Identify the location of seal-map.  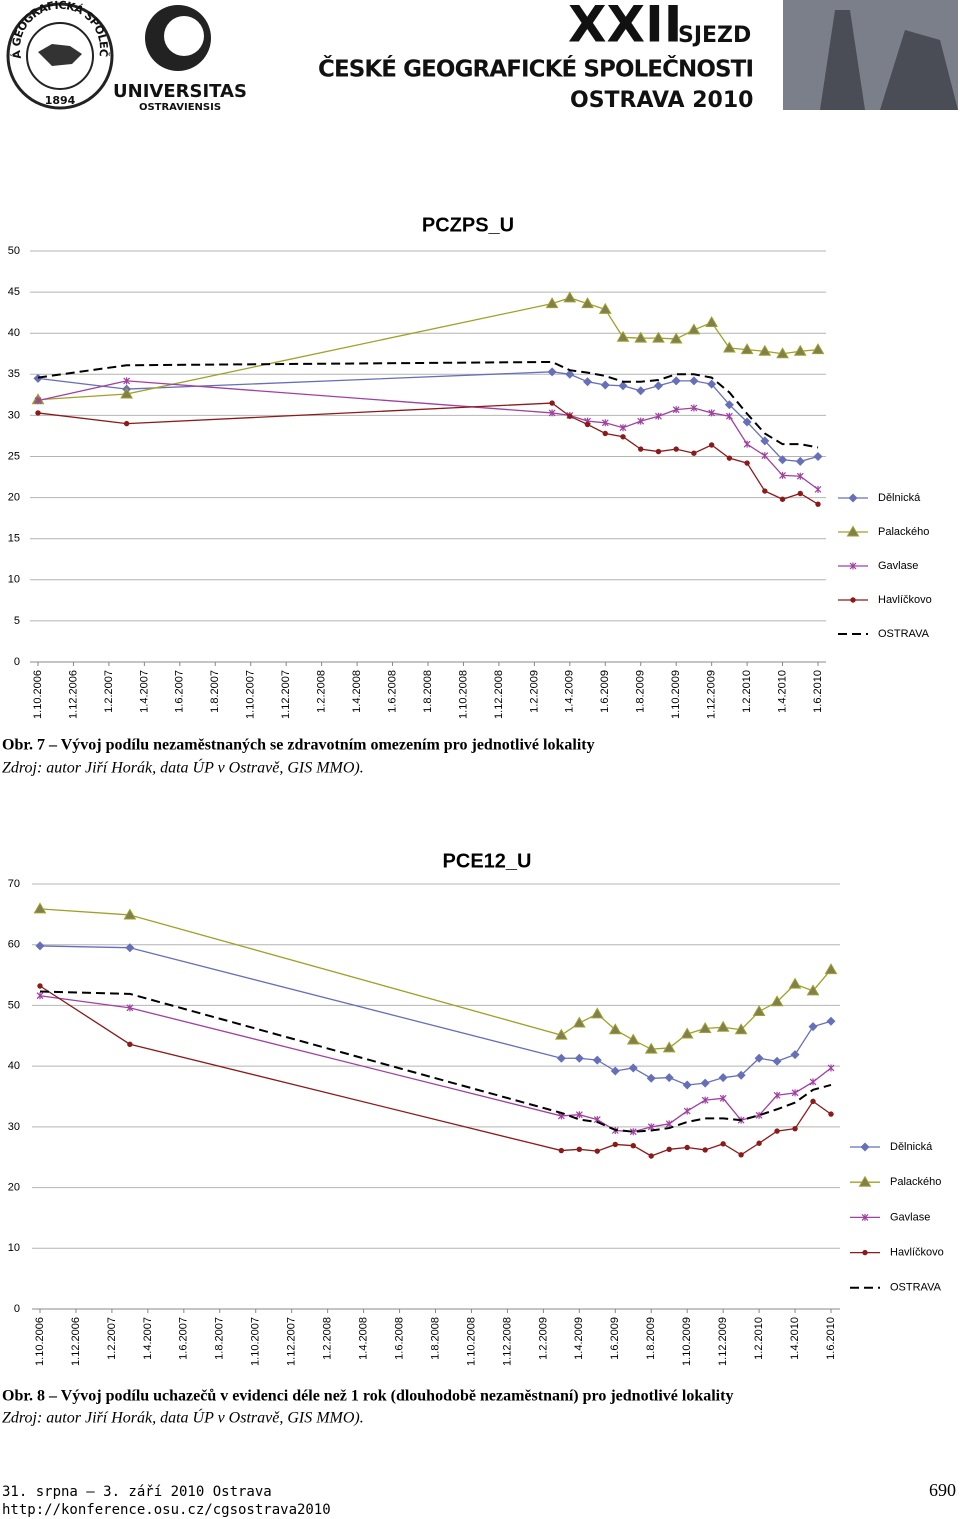
(60, 55).